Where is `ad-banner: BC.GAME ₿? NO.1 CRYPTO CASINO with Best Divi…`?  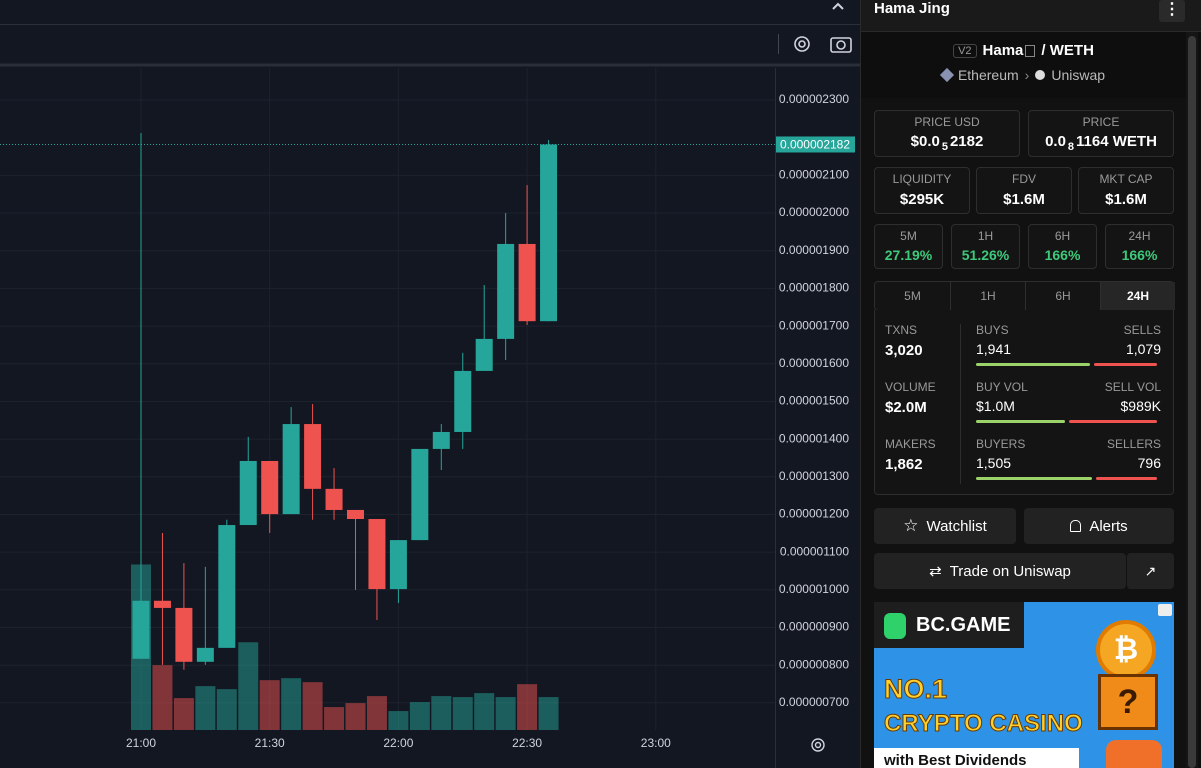
ad-banner: BC.GAME ₿? NO.1 CRYPTO CASINO with Best Divi… is located at coordinates (1024, 685).